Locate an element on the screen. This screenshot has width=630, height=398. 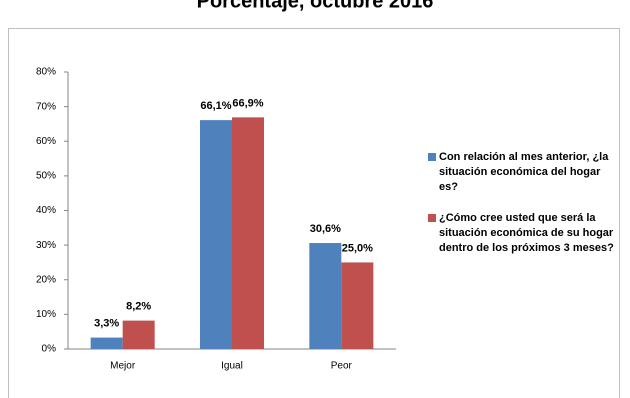
value-label: 3,3% is located at coordinates (106, 323).